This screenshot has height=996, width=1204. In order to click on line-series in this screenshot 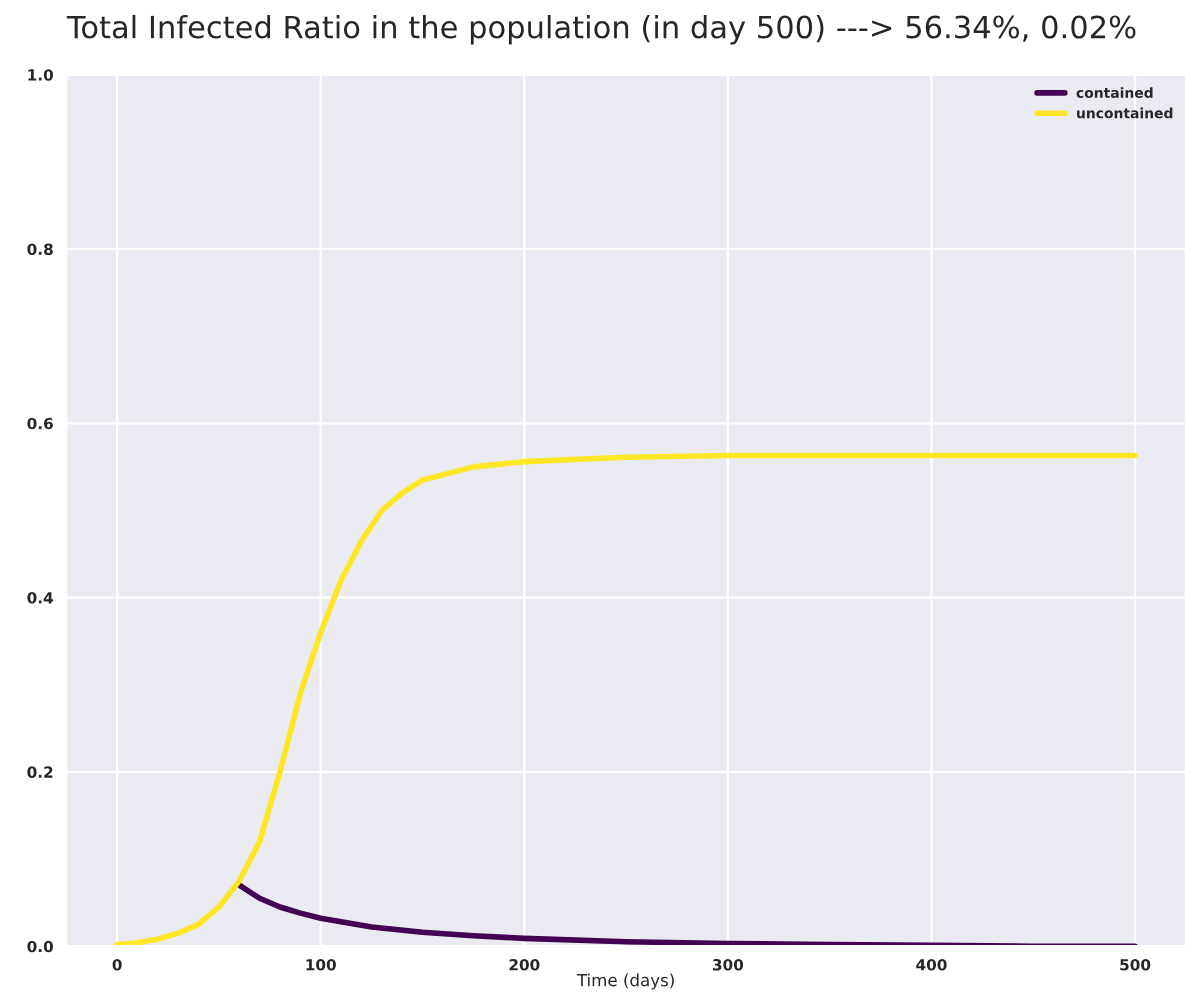, I will do `click(687, 914)`.